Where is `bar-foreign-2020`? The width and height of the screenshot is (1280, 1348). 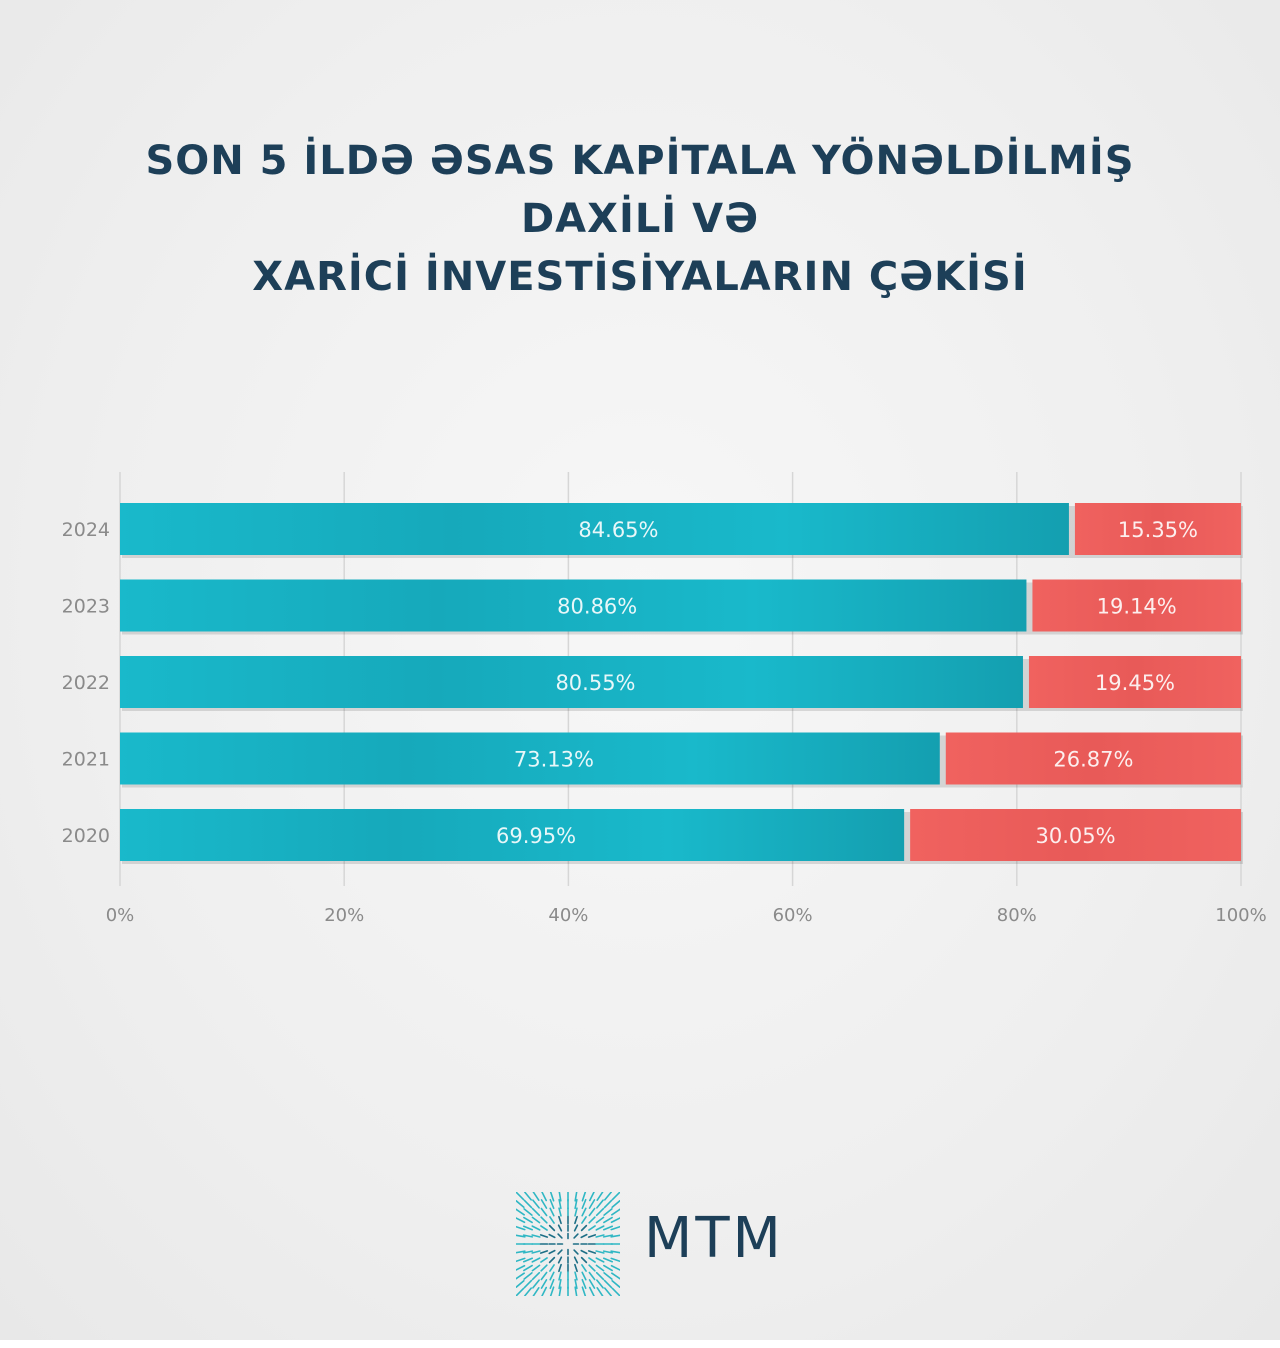 bar-foreign-2020 is located at coordinates (1075, 835).